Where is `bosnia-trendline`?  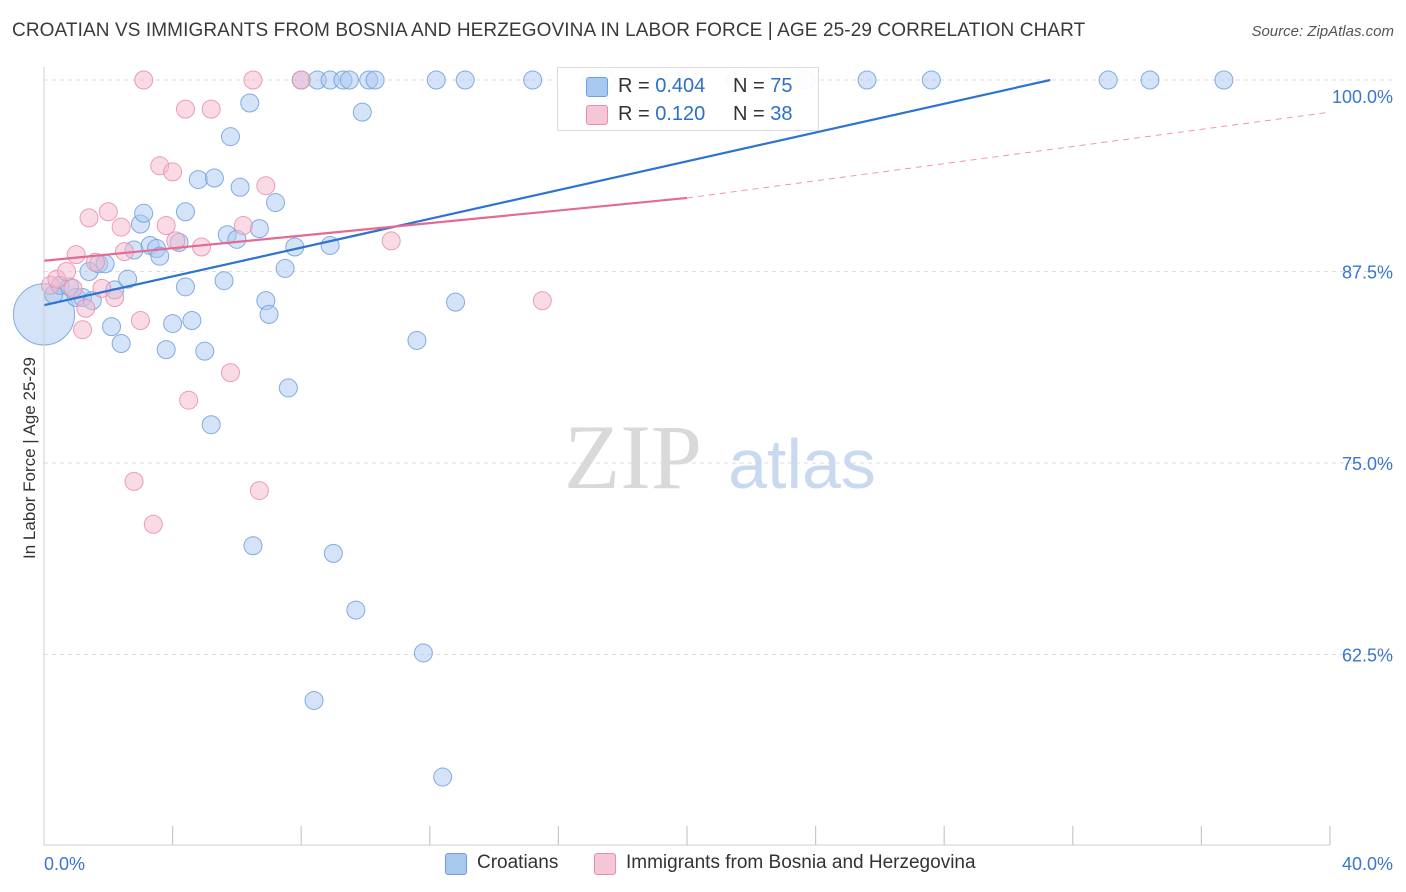
bosnia-trendline is located at coordinates (365, 229).